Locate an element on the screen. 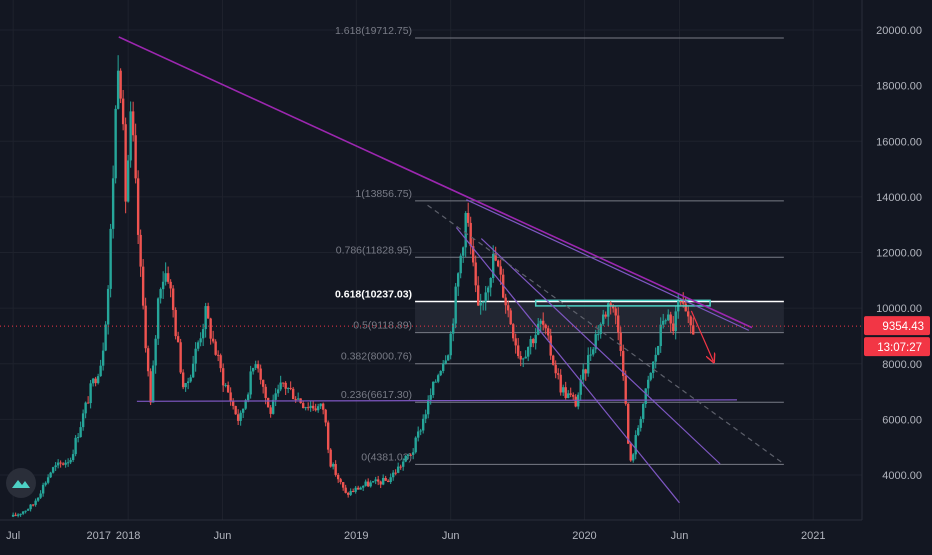 The image size is (932, 555). trend-line-channel-mid is located at coordinates (600, 351).